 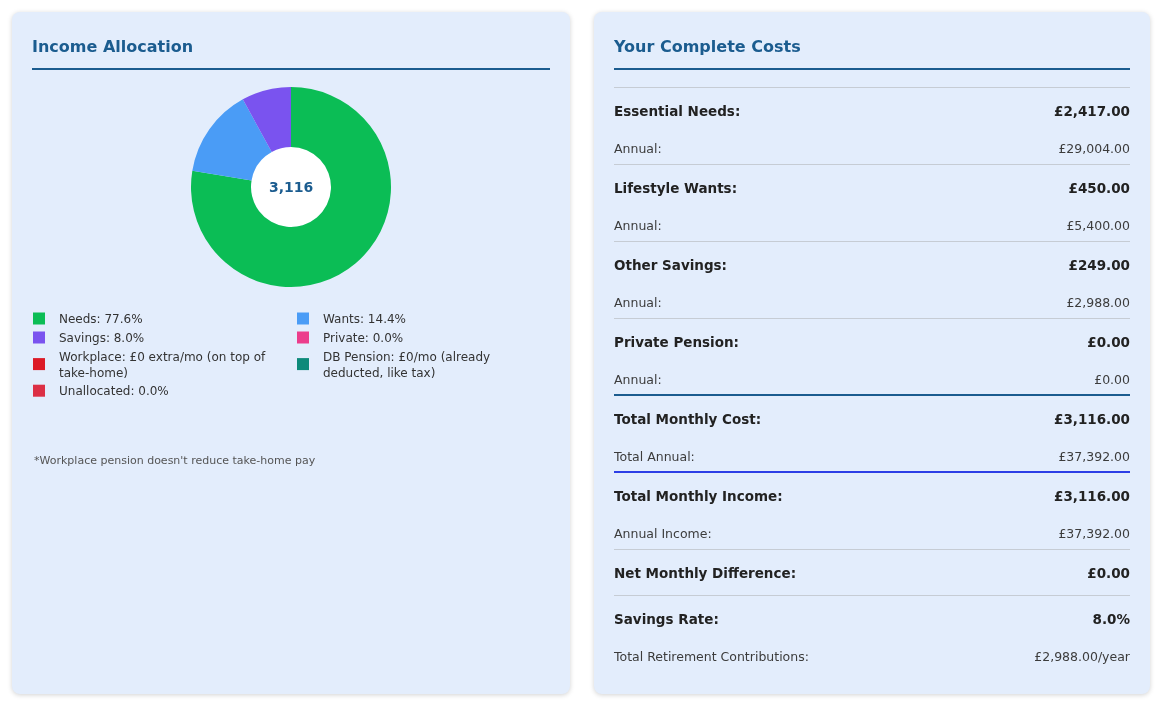 I want to click on text: £5,400.00, so click(x=1098, y=225).